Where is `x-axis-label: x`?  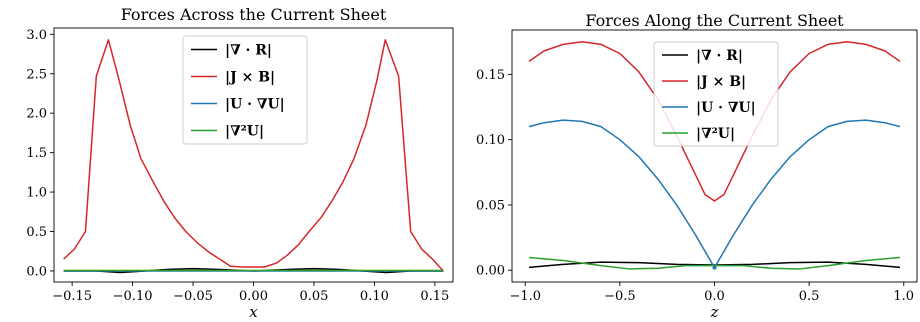
x-axis-label: x is located at coordinates (253, 312).